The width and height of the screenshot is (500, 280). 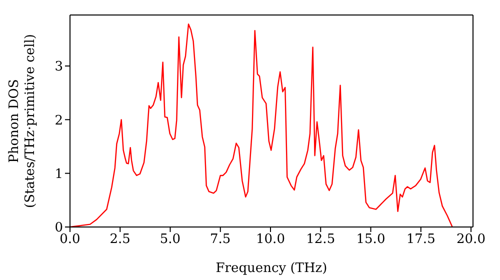 I want to click on y-tick-label: 3, so click(x=58, y=67).